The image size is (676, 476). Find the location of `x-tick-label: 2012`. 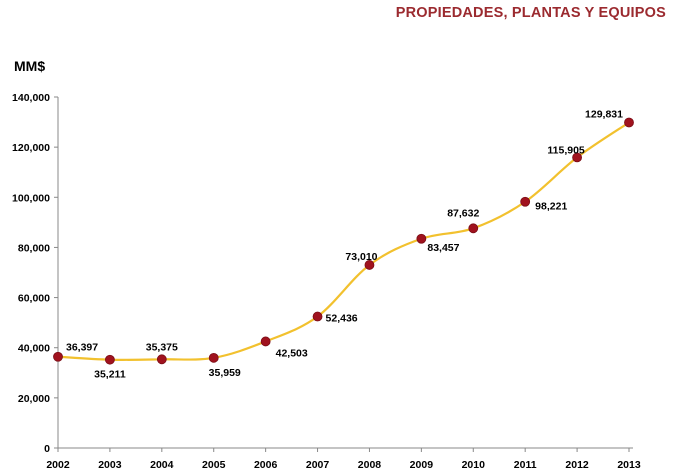

x-tick-label: 2012 is located at coordinates (577, 465).